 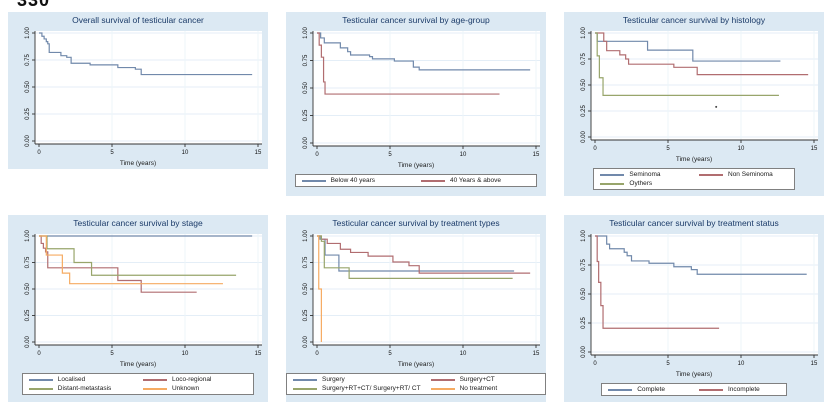 I want to click on legend-item: Seminoma, so click(x=644, y=174).